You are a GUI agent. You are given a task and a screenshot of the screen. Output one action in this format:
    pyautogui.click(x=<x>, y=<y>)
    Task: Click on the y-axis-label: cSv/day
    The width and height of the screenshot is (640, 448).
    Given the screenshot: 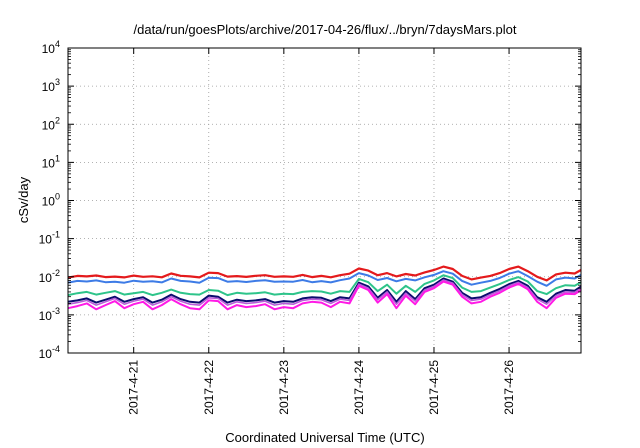 What is the action you would take?
    pyautogui.click(x=23, y=199)
    